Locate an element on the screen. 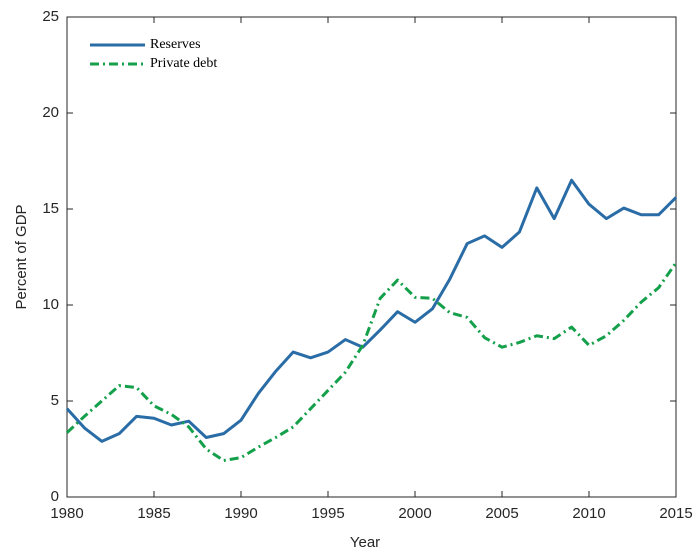 This screenshot has height=552, width=696. x-tick-label: 1995 is located at coordinates (327, 513).